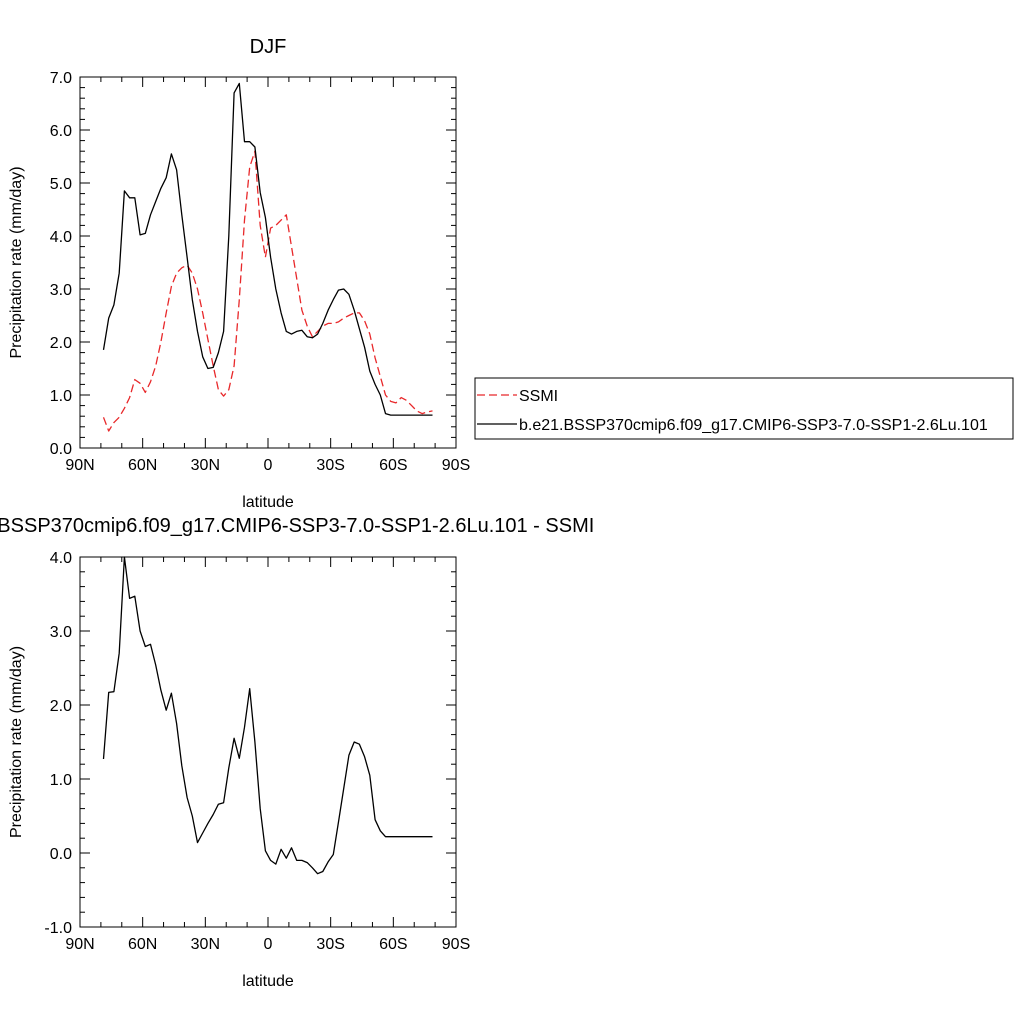 The height and width of the screenshot is (1024, 1024). Describe the element at coordinates (267, 291) in the screenshot. I see `series-line-ssmi` at that location.